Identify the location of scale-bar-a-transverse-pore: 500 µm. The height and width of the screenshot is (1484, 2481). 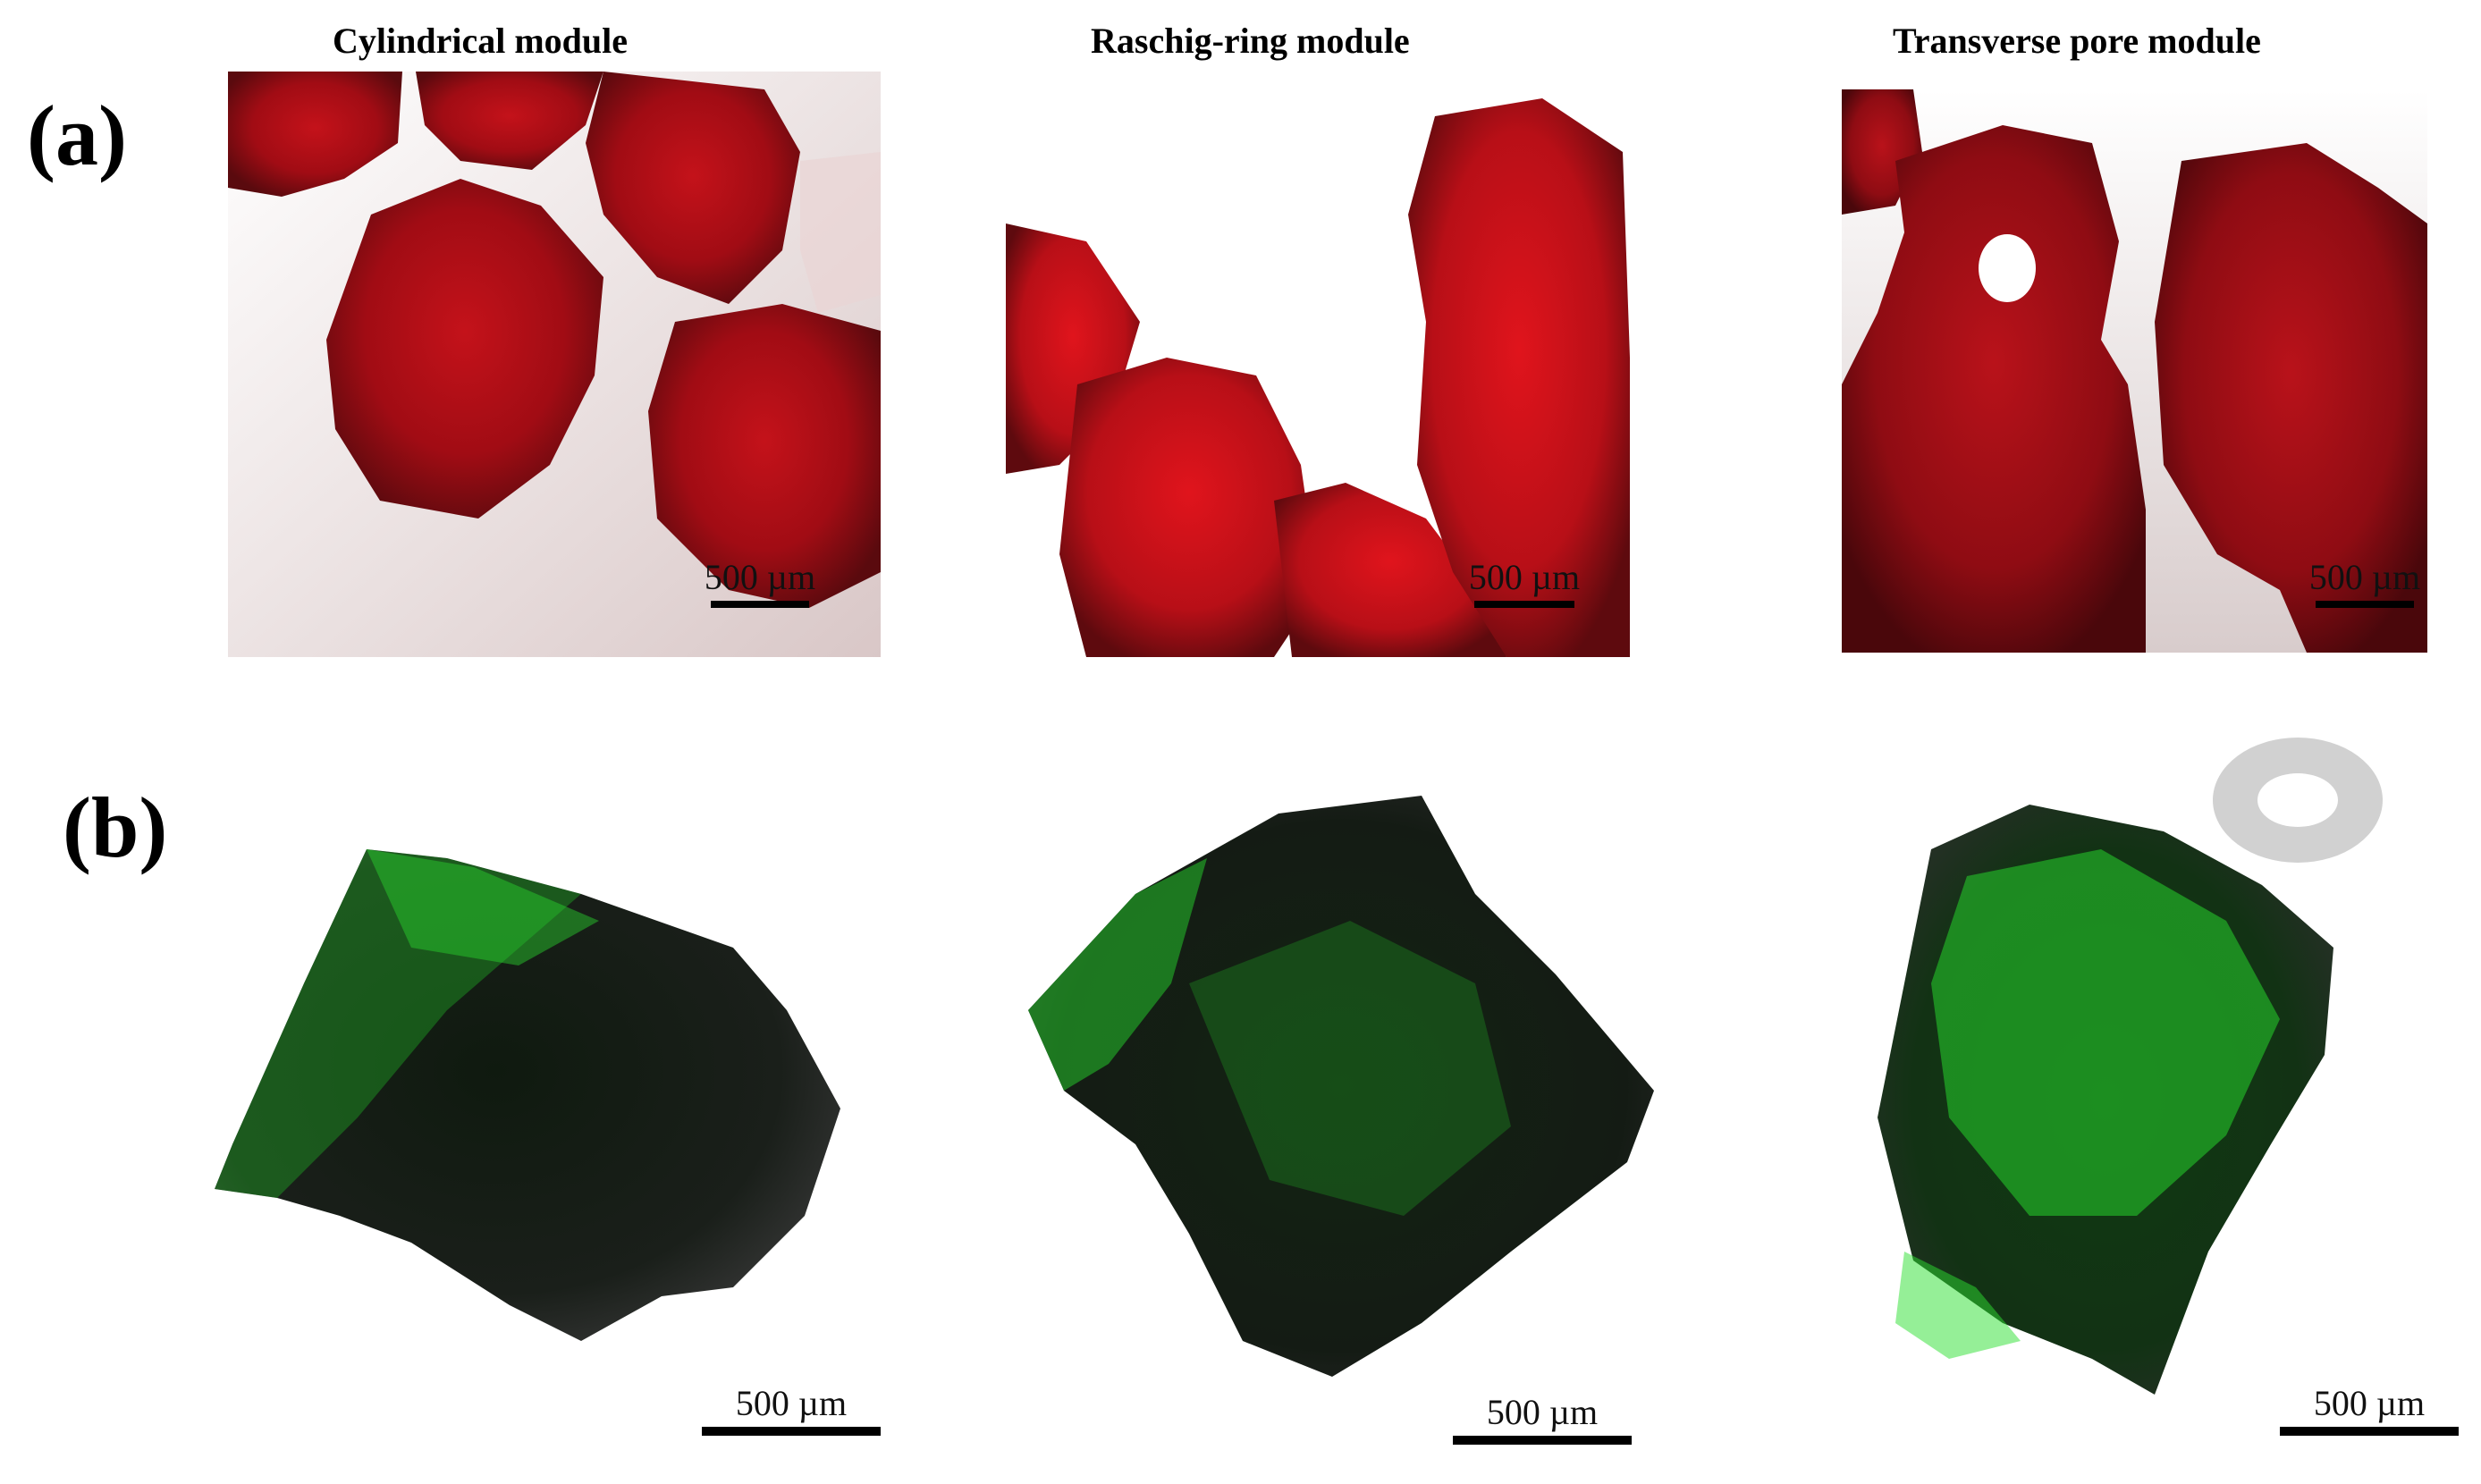
(2364, 584).